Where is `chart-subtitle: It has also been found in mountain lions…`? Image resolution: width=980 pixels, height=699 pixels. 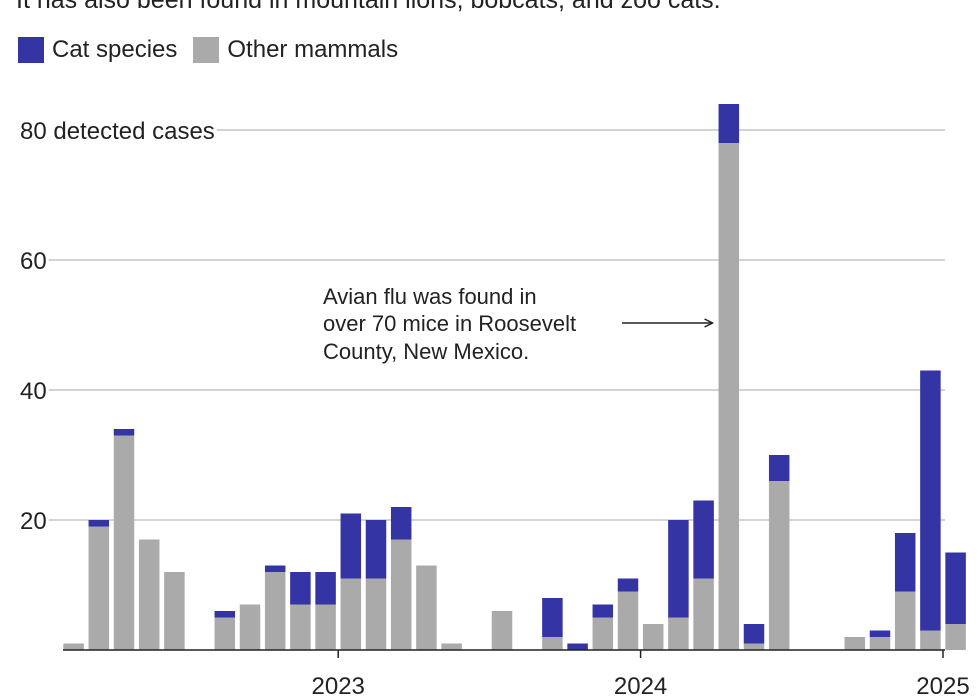 chart-subtitle: It has also been found in mountain lions… is located at coordinates (368, 7).